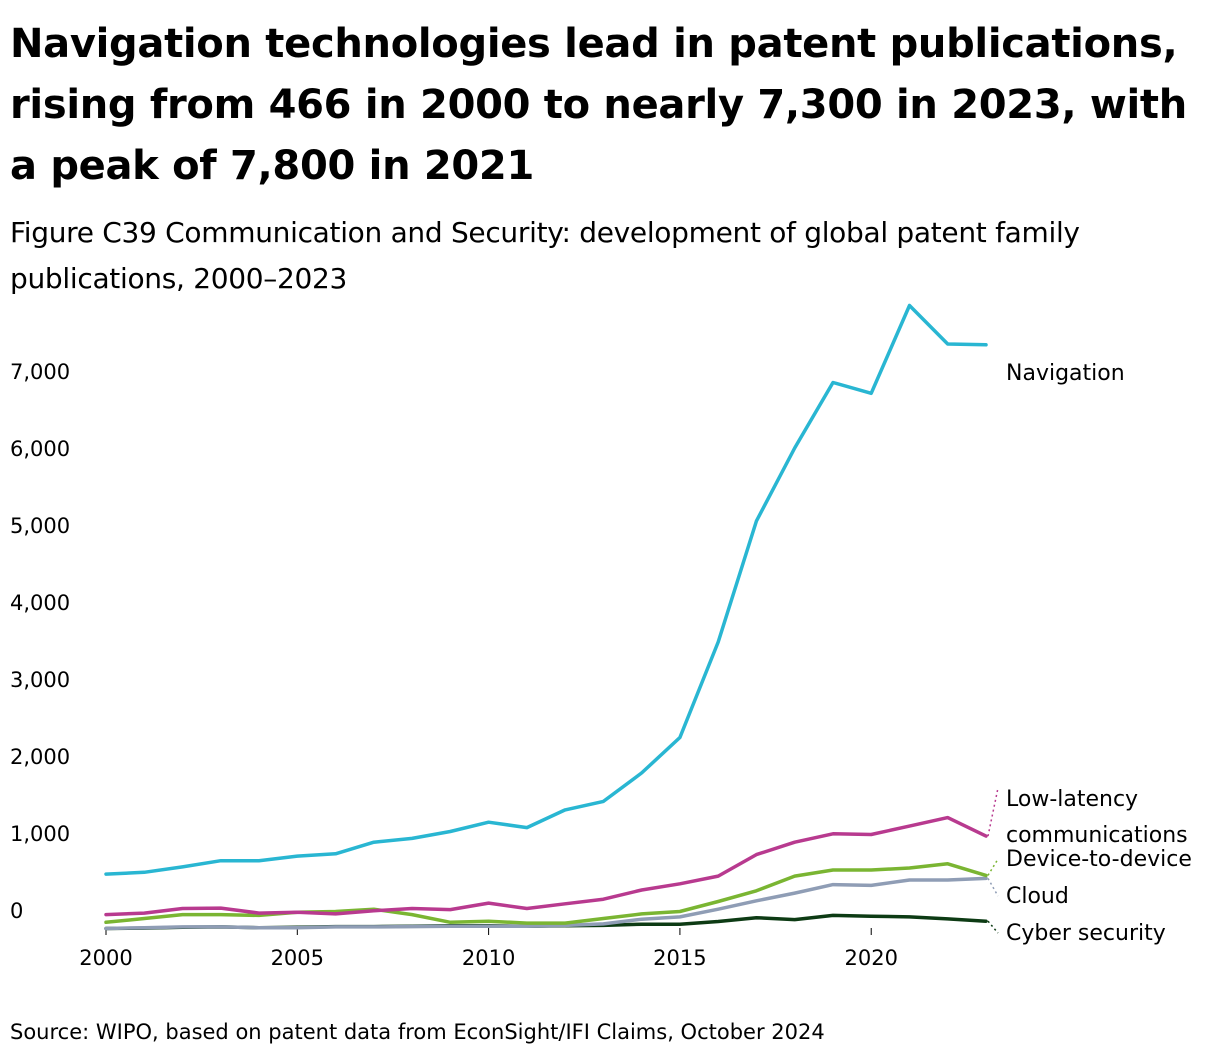  I want to click on y-tick-label: 1,000, so click(40, 834).